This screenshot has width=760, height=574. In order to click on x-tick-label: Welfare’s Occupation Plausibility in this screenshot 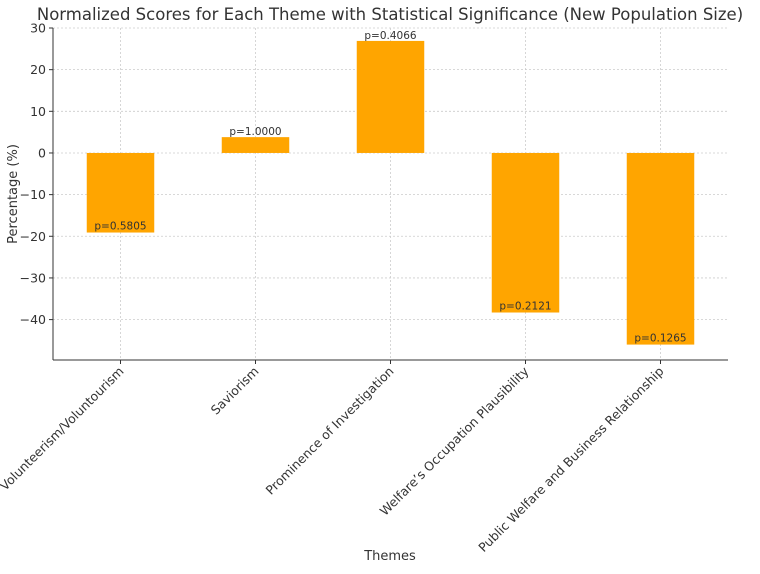, I will do `click(454, 440)`.